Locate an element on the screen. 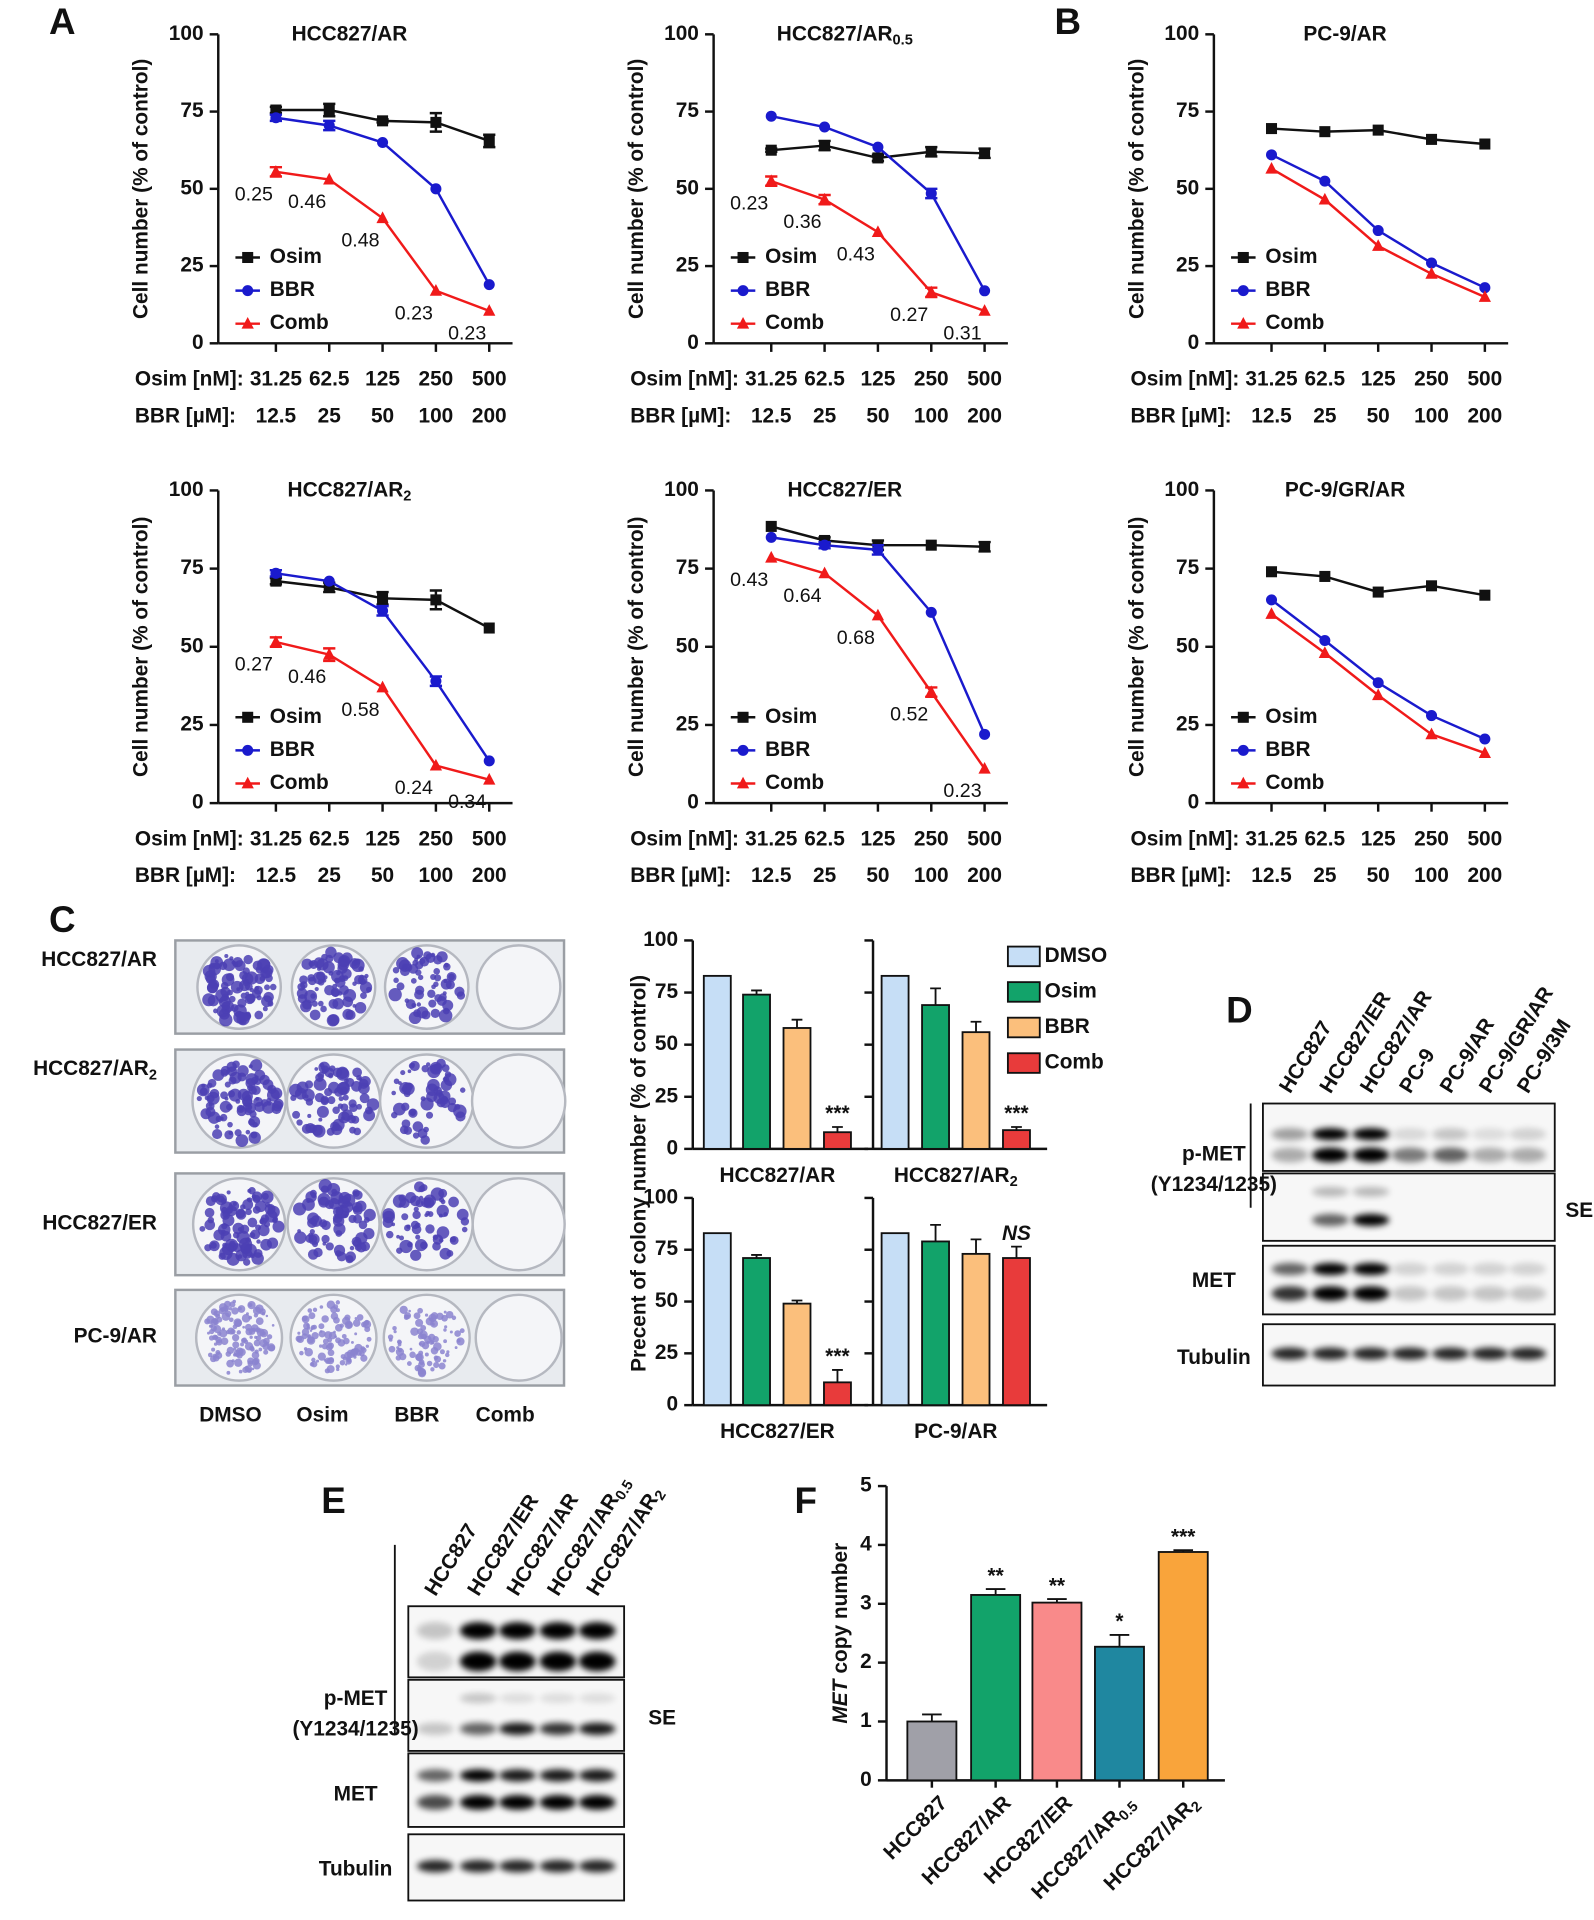 The image size is (1594, 1920). x-tick-label-2: 100 is located at coordinates (1431, 875).